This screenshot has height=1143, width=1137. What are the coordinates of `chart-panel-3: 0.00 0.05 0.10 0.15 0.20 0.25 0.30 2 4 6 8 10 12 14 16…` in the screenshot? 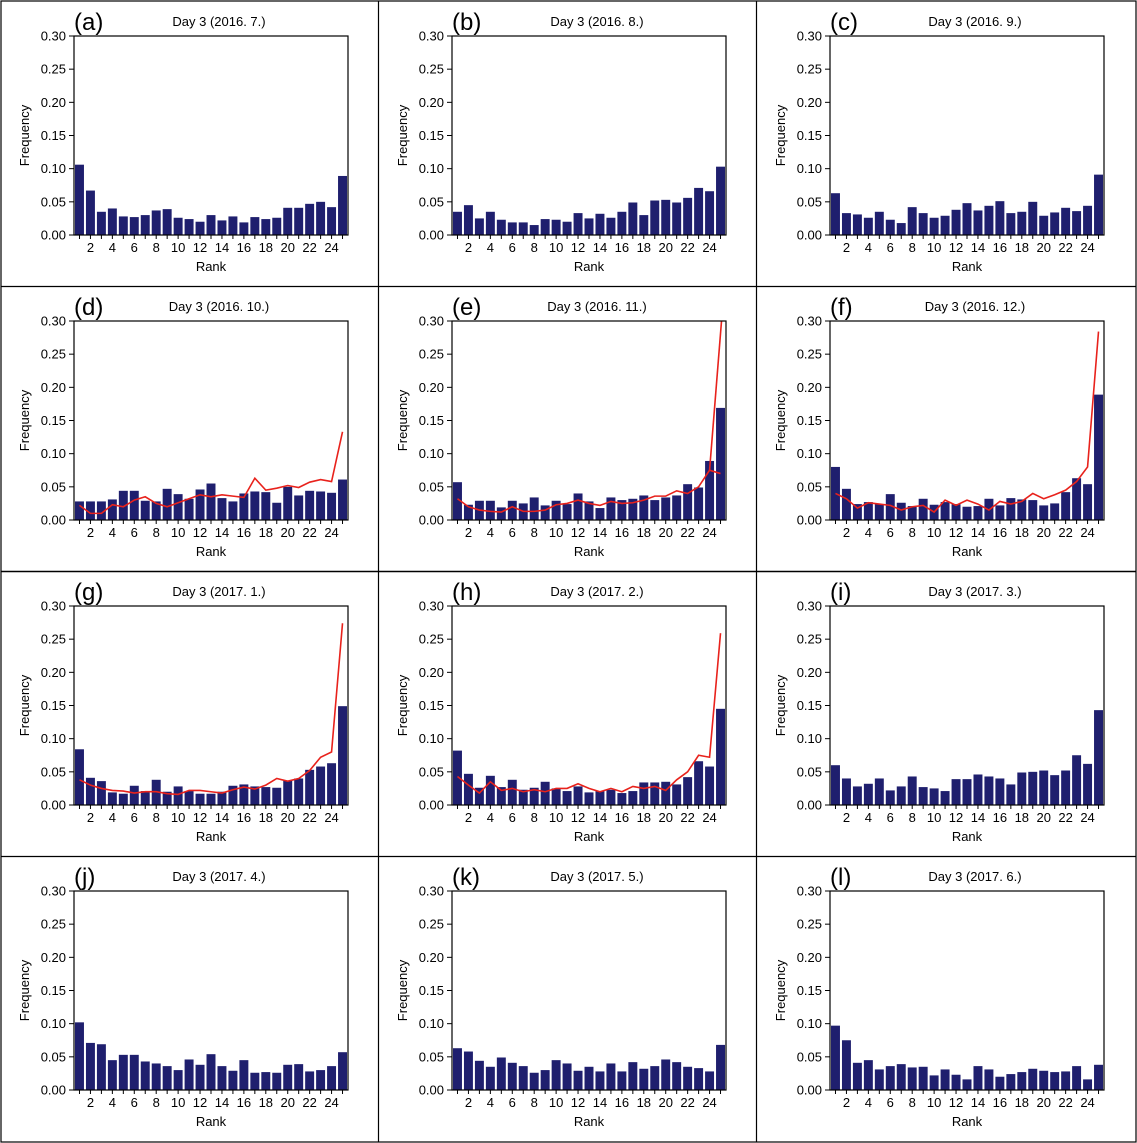 It's located at (945, 142).